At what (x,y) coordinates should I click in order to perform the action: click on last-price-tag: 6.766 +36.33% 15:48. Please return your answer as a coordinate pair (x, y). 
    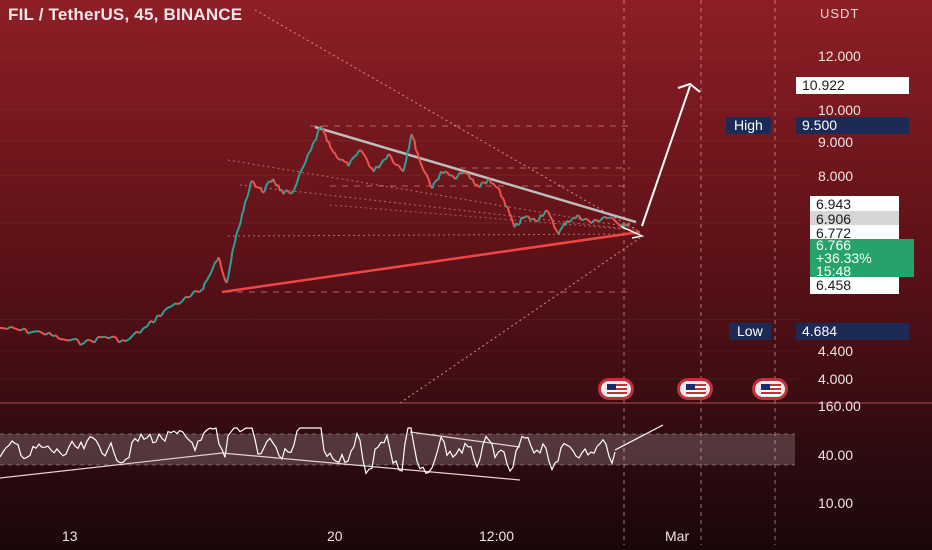
    Looking at the image, I should click on (862, 258).